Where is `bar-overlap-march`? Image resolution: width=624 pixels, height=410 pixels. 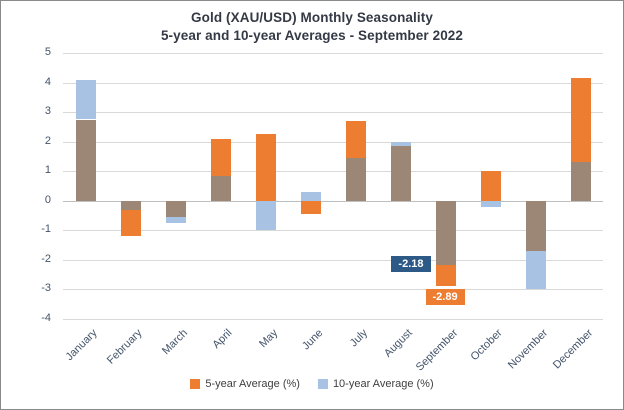
bar-overlap-march is located at coordinates (175, 209).